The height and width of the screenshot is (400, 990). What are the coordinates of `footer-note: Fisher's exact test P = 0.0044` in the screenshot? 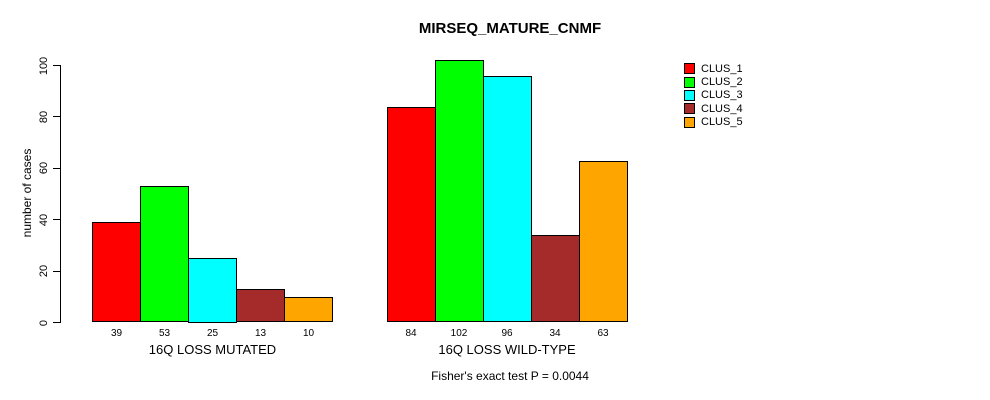 It's located at (510, 376).